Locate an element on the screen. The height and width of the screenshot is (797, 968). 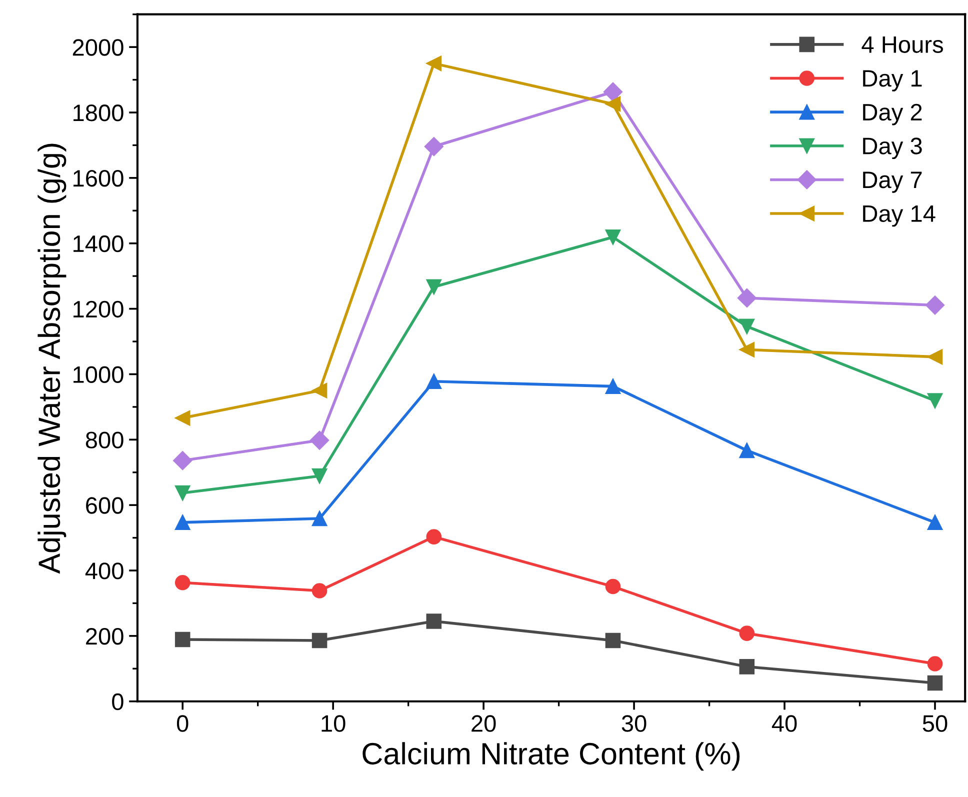
y-tick-label: 2000 is located at coordinates (98, 47).